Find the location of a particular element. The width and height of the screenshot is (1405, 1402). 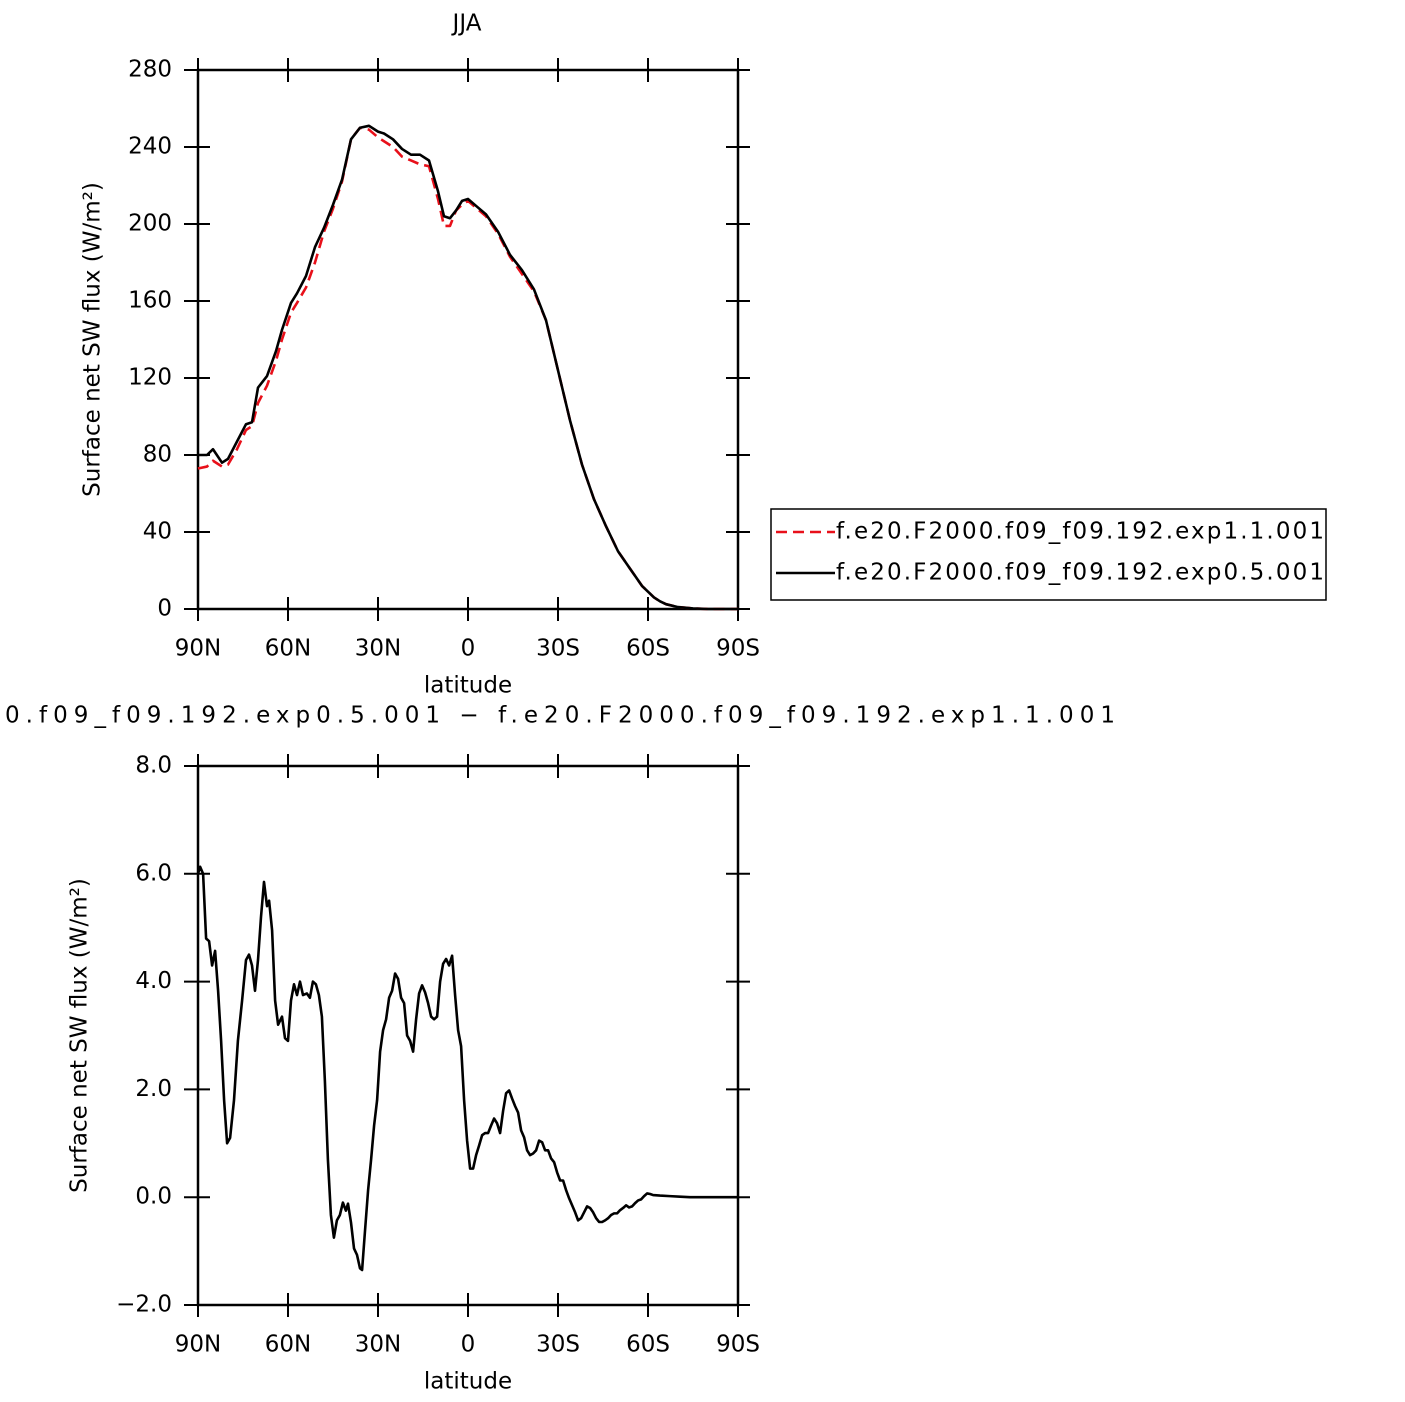

y-tick-label: 0 is located at coordinates (164, 609).